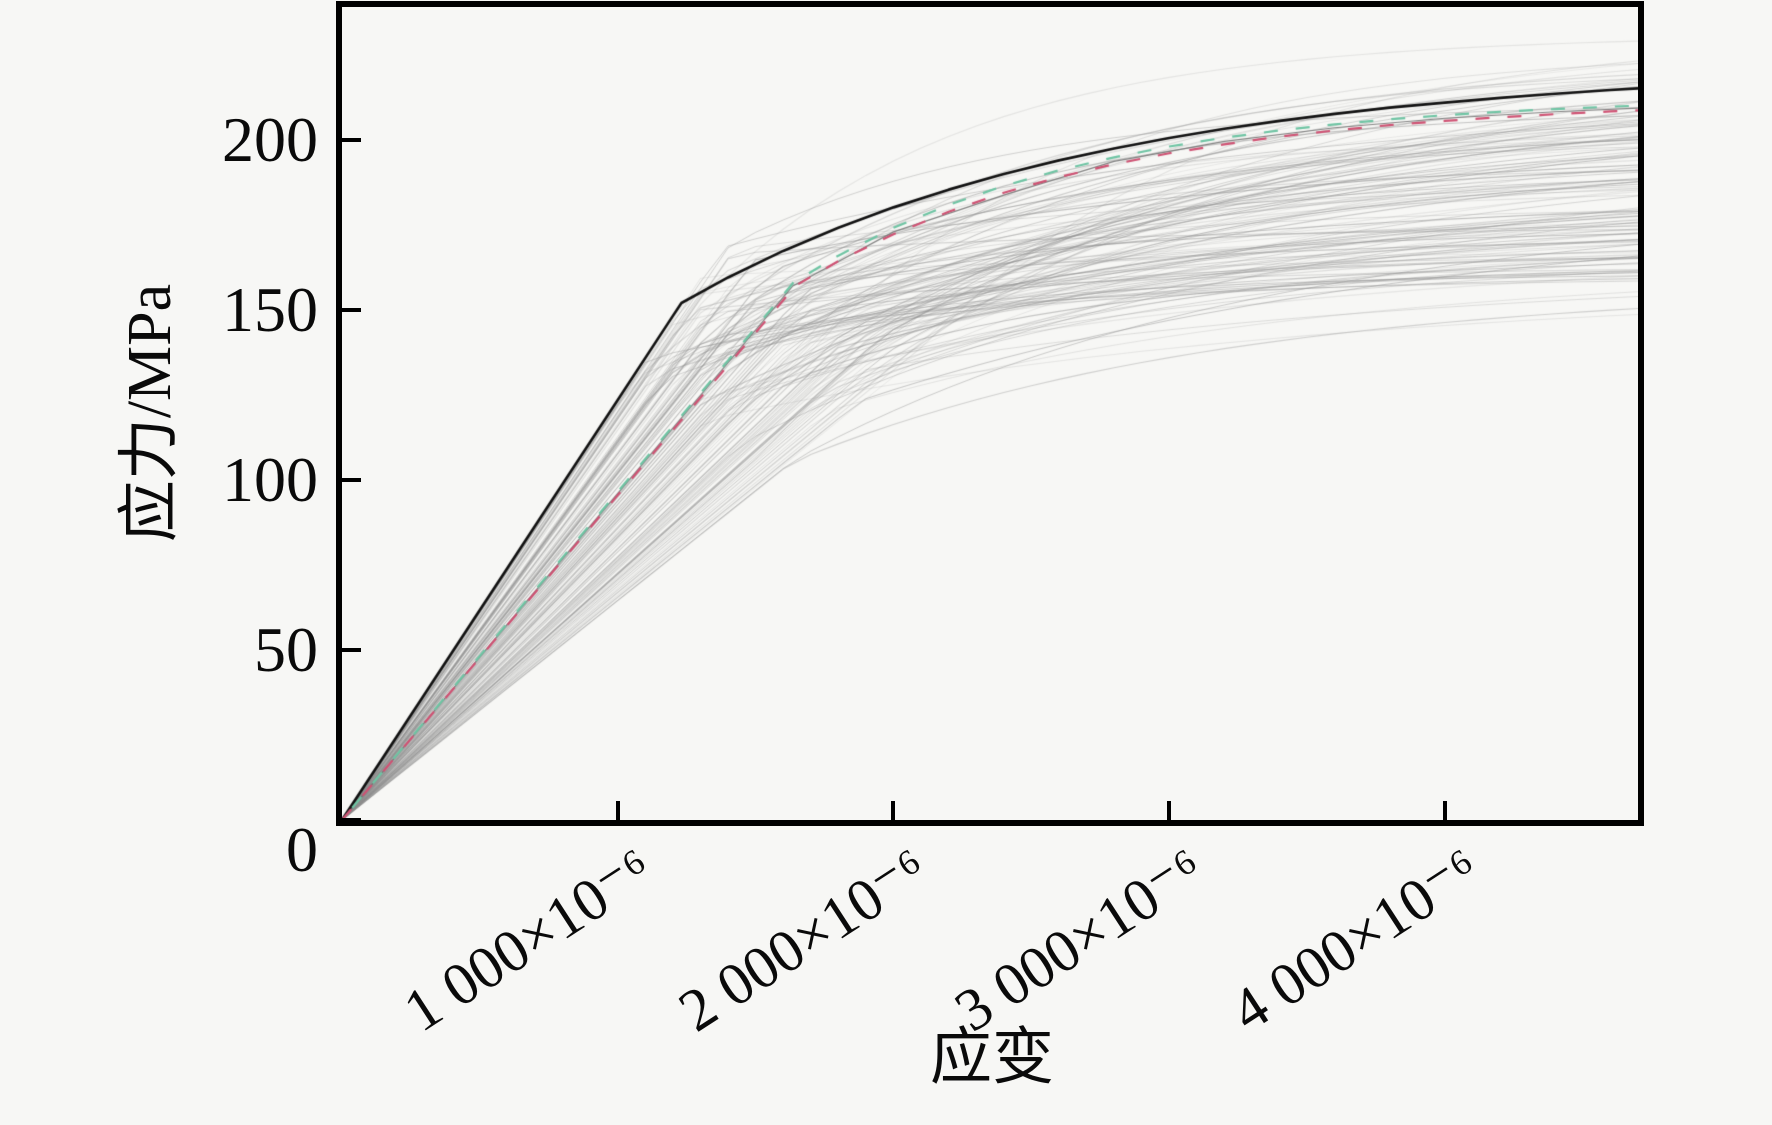  What do you see at coordinates (992, 1058) in the screenshot?
I see `x-axis-title: 应变` at bounding box center [992, 1058].